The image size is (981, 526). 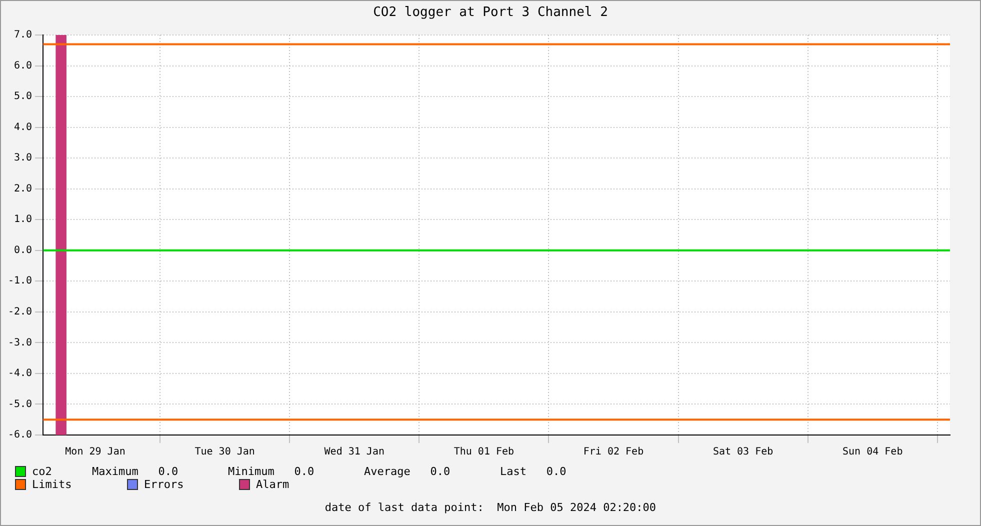 What do you see at coordinates (42, 471) in the screenshot?
I see `legend-label: co2` at bounding box center [42, 471].